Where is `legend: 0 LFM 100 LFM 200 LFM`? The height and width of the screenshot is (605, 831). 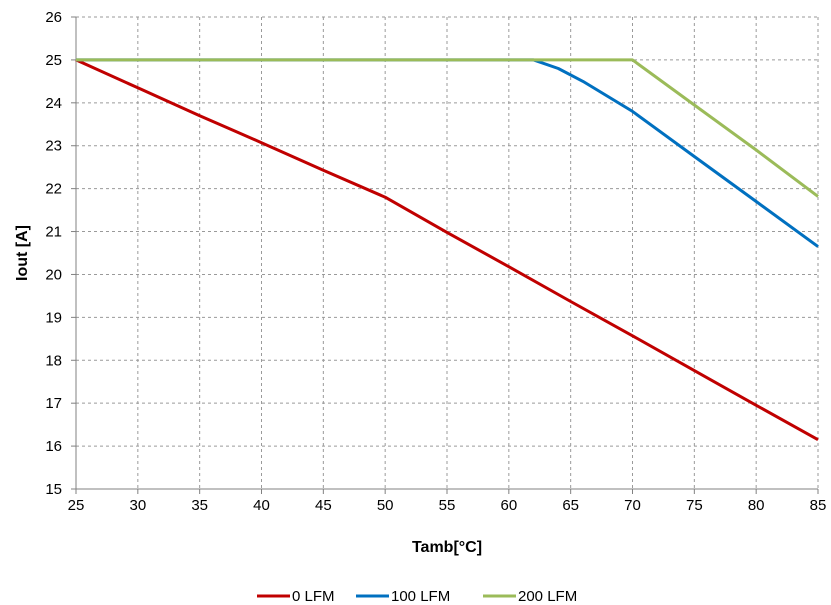
legend: 0 LFM 100 LFM 200 LFM is located at coordinates (417, 596).